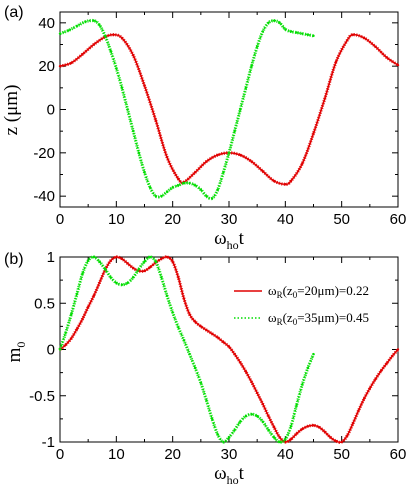 Image resolution: width=409 pixels, height=487 pixels. What do you see at coordinates (51, 350) in the screenshot?
I see `panel-b-ytick-label: 0` at bounding box center [51, 350].